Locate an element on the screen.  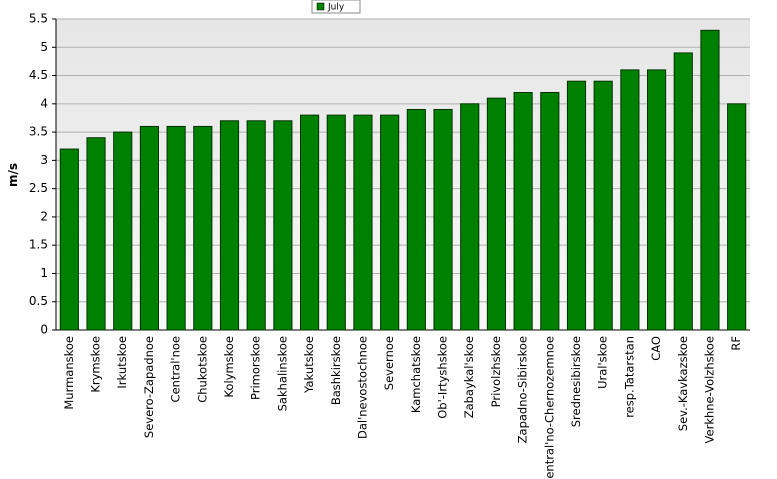
x-tick-label: RF is located at coordinates (736, 343).